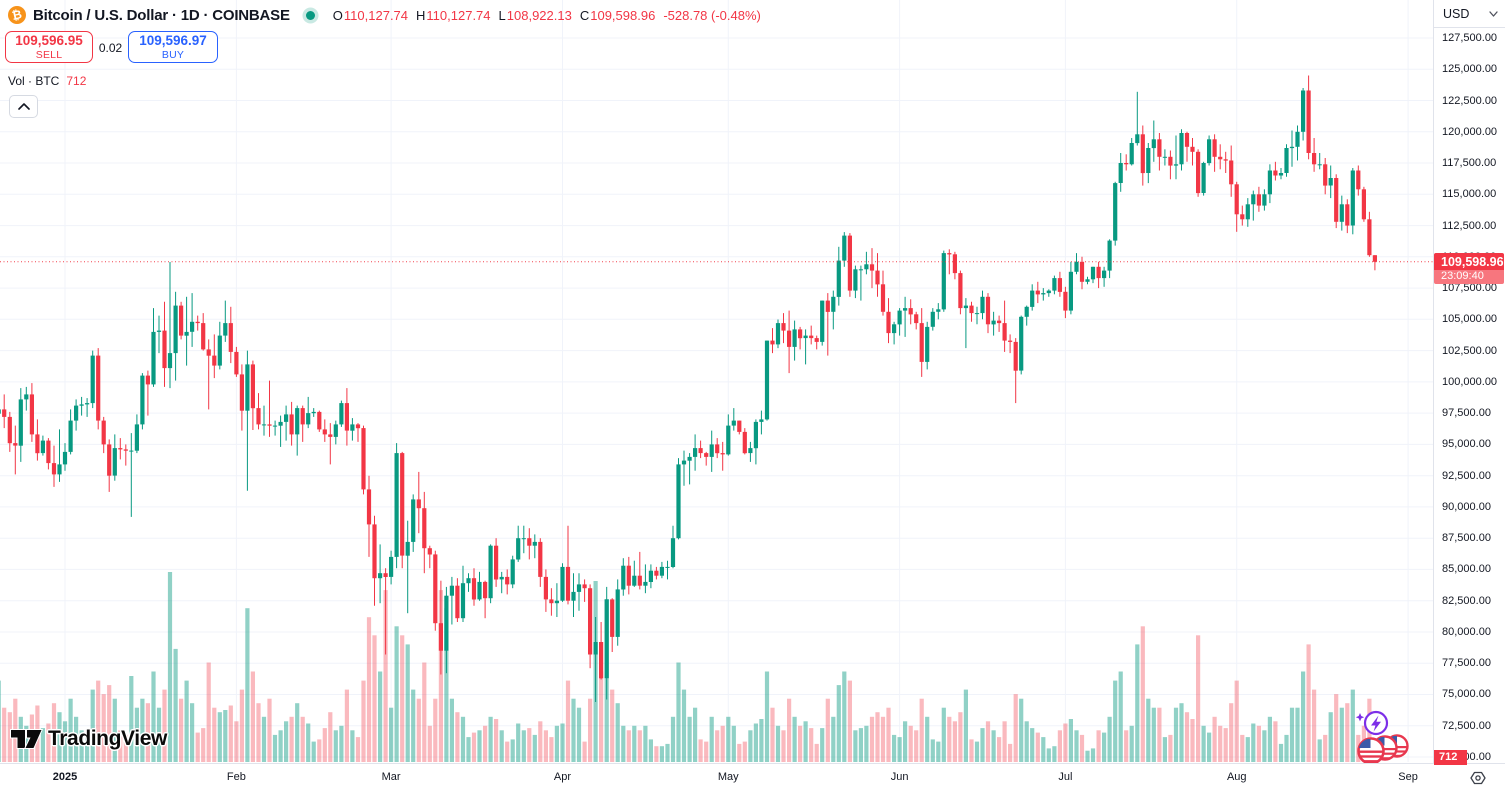 This screenshot has height=791, width=1505. I want to click on time-tick-label: Jul, so click(1065, 777).